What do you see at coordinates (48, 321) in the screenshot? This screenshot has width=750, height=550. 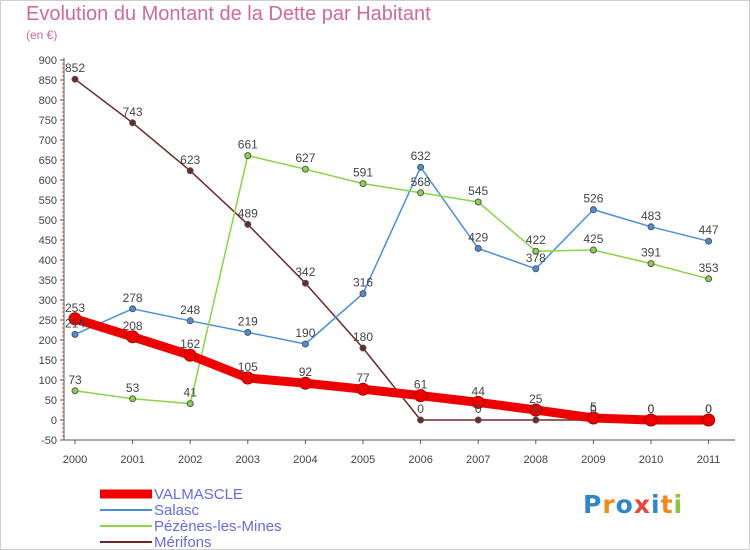 I see `y-tick-label: 250` at bounding box center [48, 321].